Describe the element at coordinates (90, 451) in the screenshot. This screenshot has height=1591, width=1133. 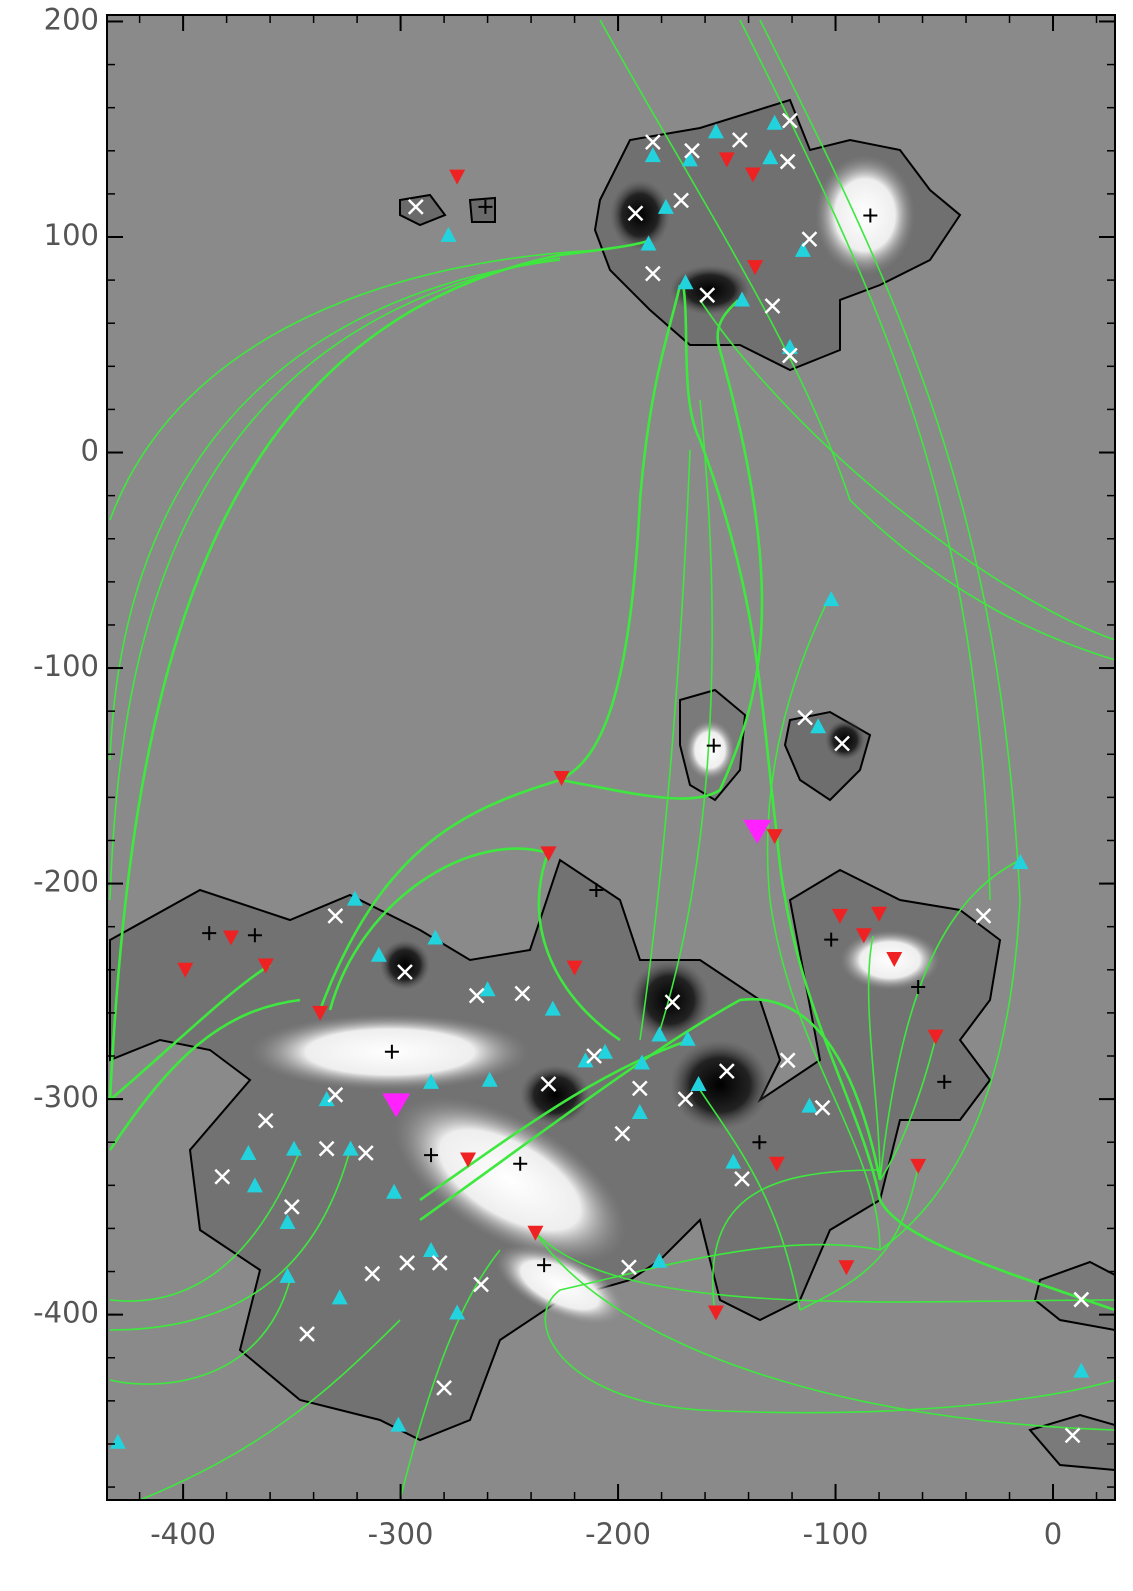
I see `y-tick-label: 0` at that location.